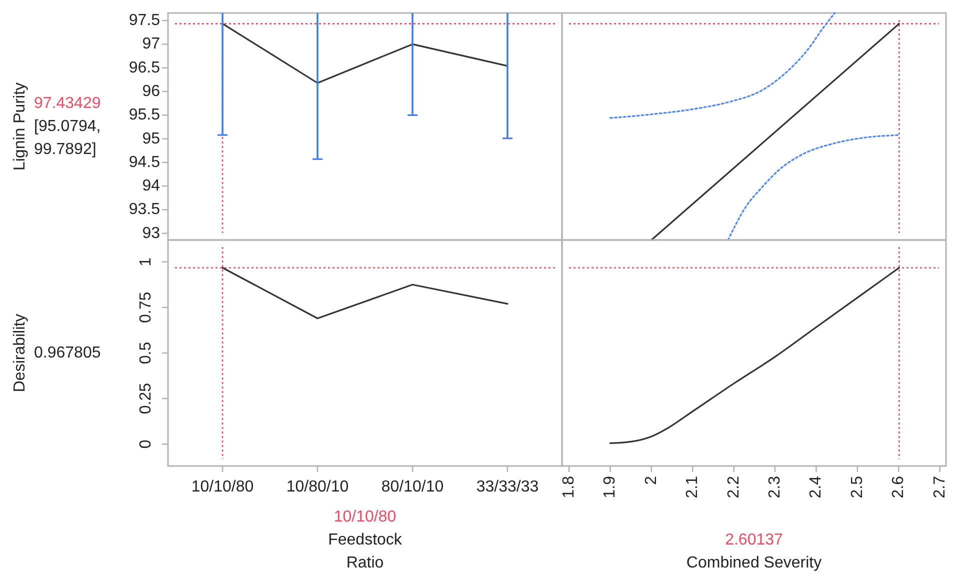 This screenshot has width=955, height=576. Describe the element at coordinates (151, 186) in the screenshot. I see `y-tick-label: 94` at that location.